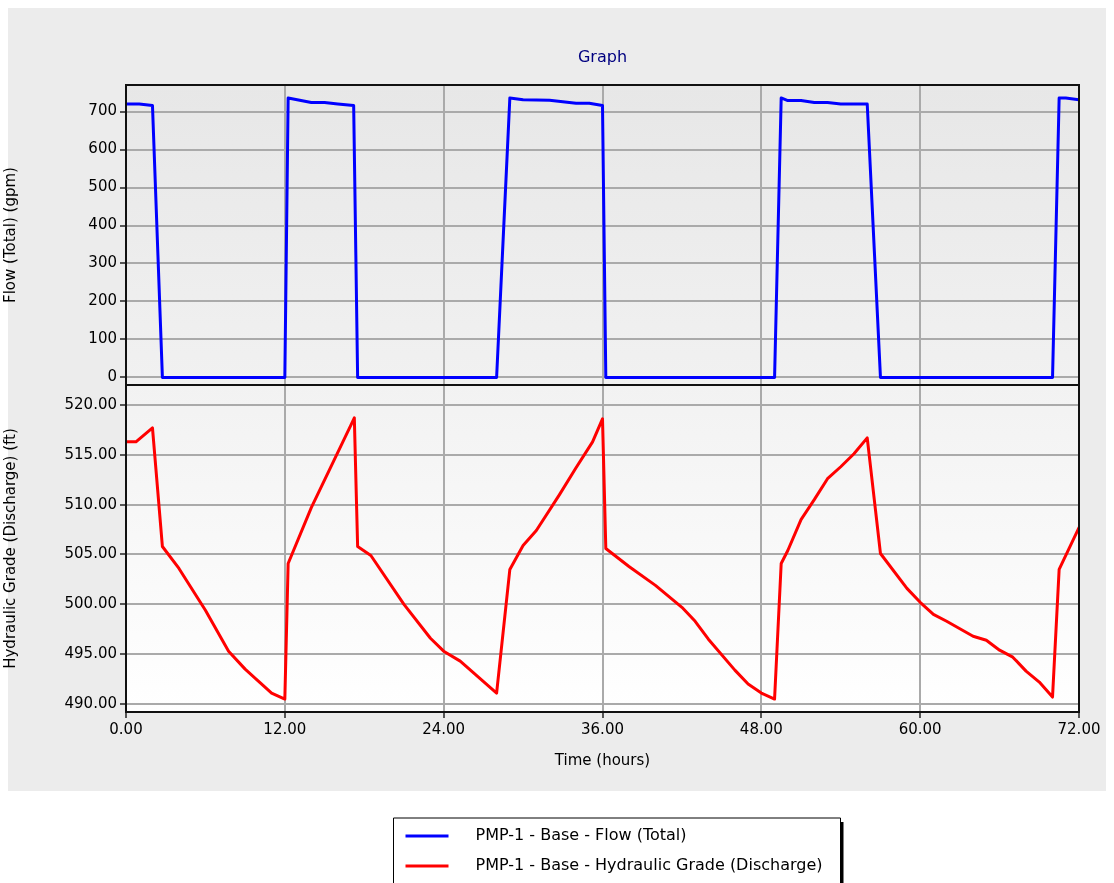  I want to click on y-tick-label: 600, so click(102, 148).